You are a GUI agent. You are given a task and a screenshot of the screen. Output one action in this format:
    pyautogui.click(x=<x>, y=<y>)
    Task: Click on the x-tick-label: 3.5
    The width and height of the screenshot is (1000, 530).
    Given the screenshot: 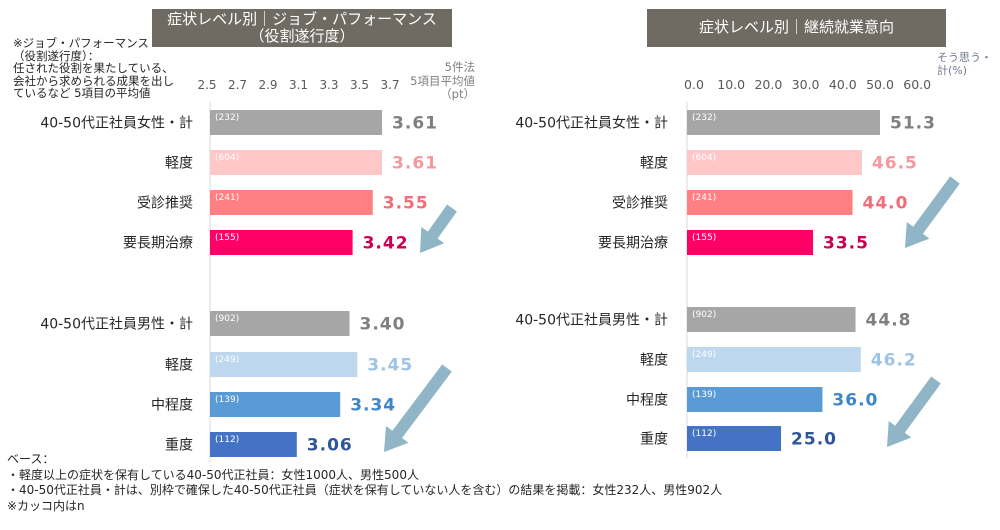 What is the action you would take?
    pyautogui.click(x=359, y=85)
    